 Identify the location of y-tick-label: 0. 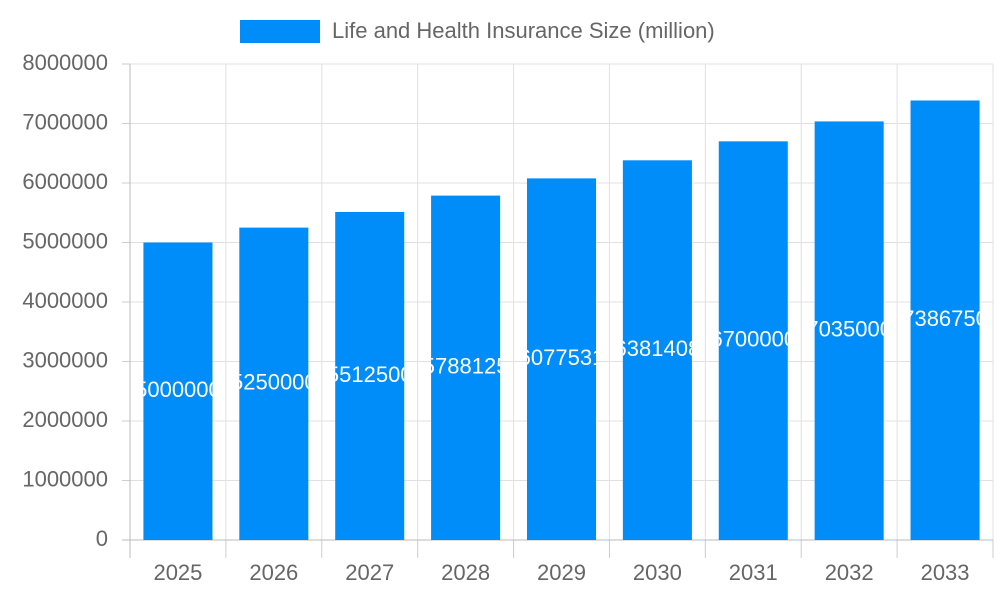
(102, 538).